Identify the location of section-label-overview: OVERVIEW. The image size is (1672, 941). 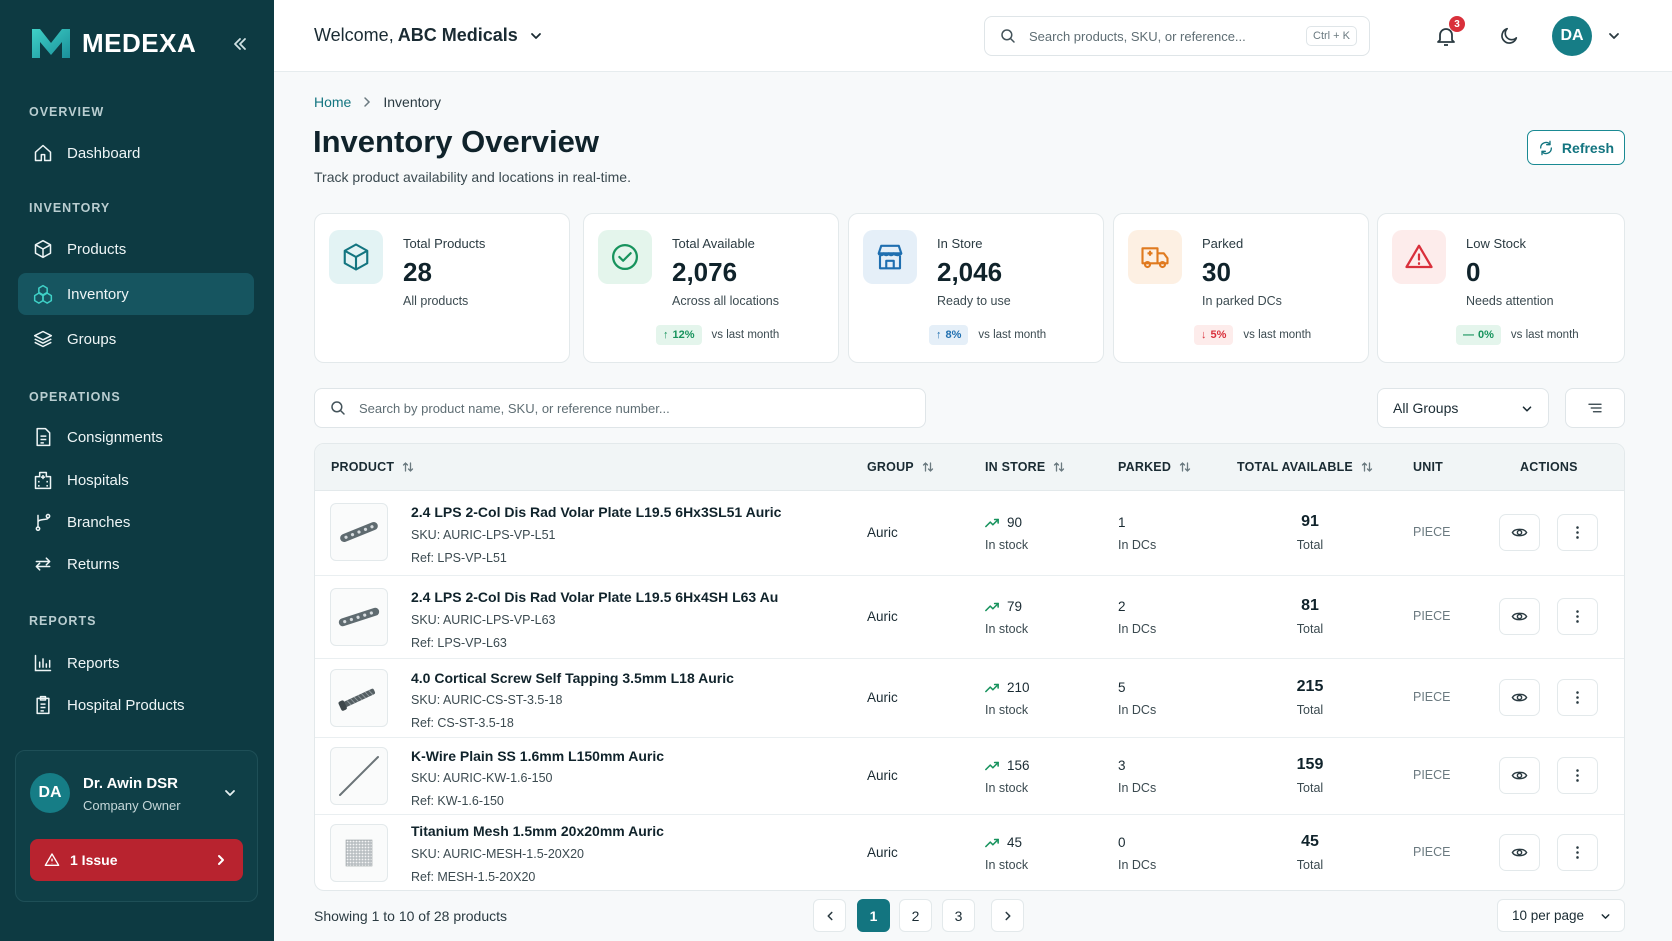
(67, 112).